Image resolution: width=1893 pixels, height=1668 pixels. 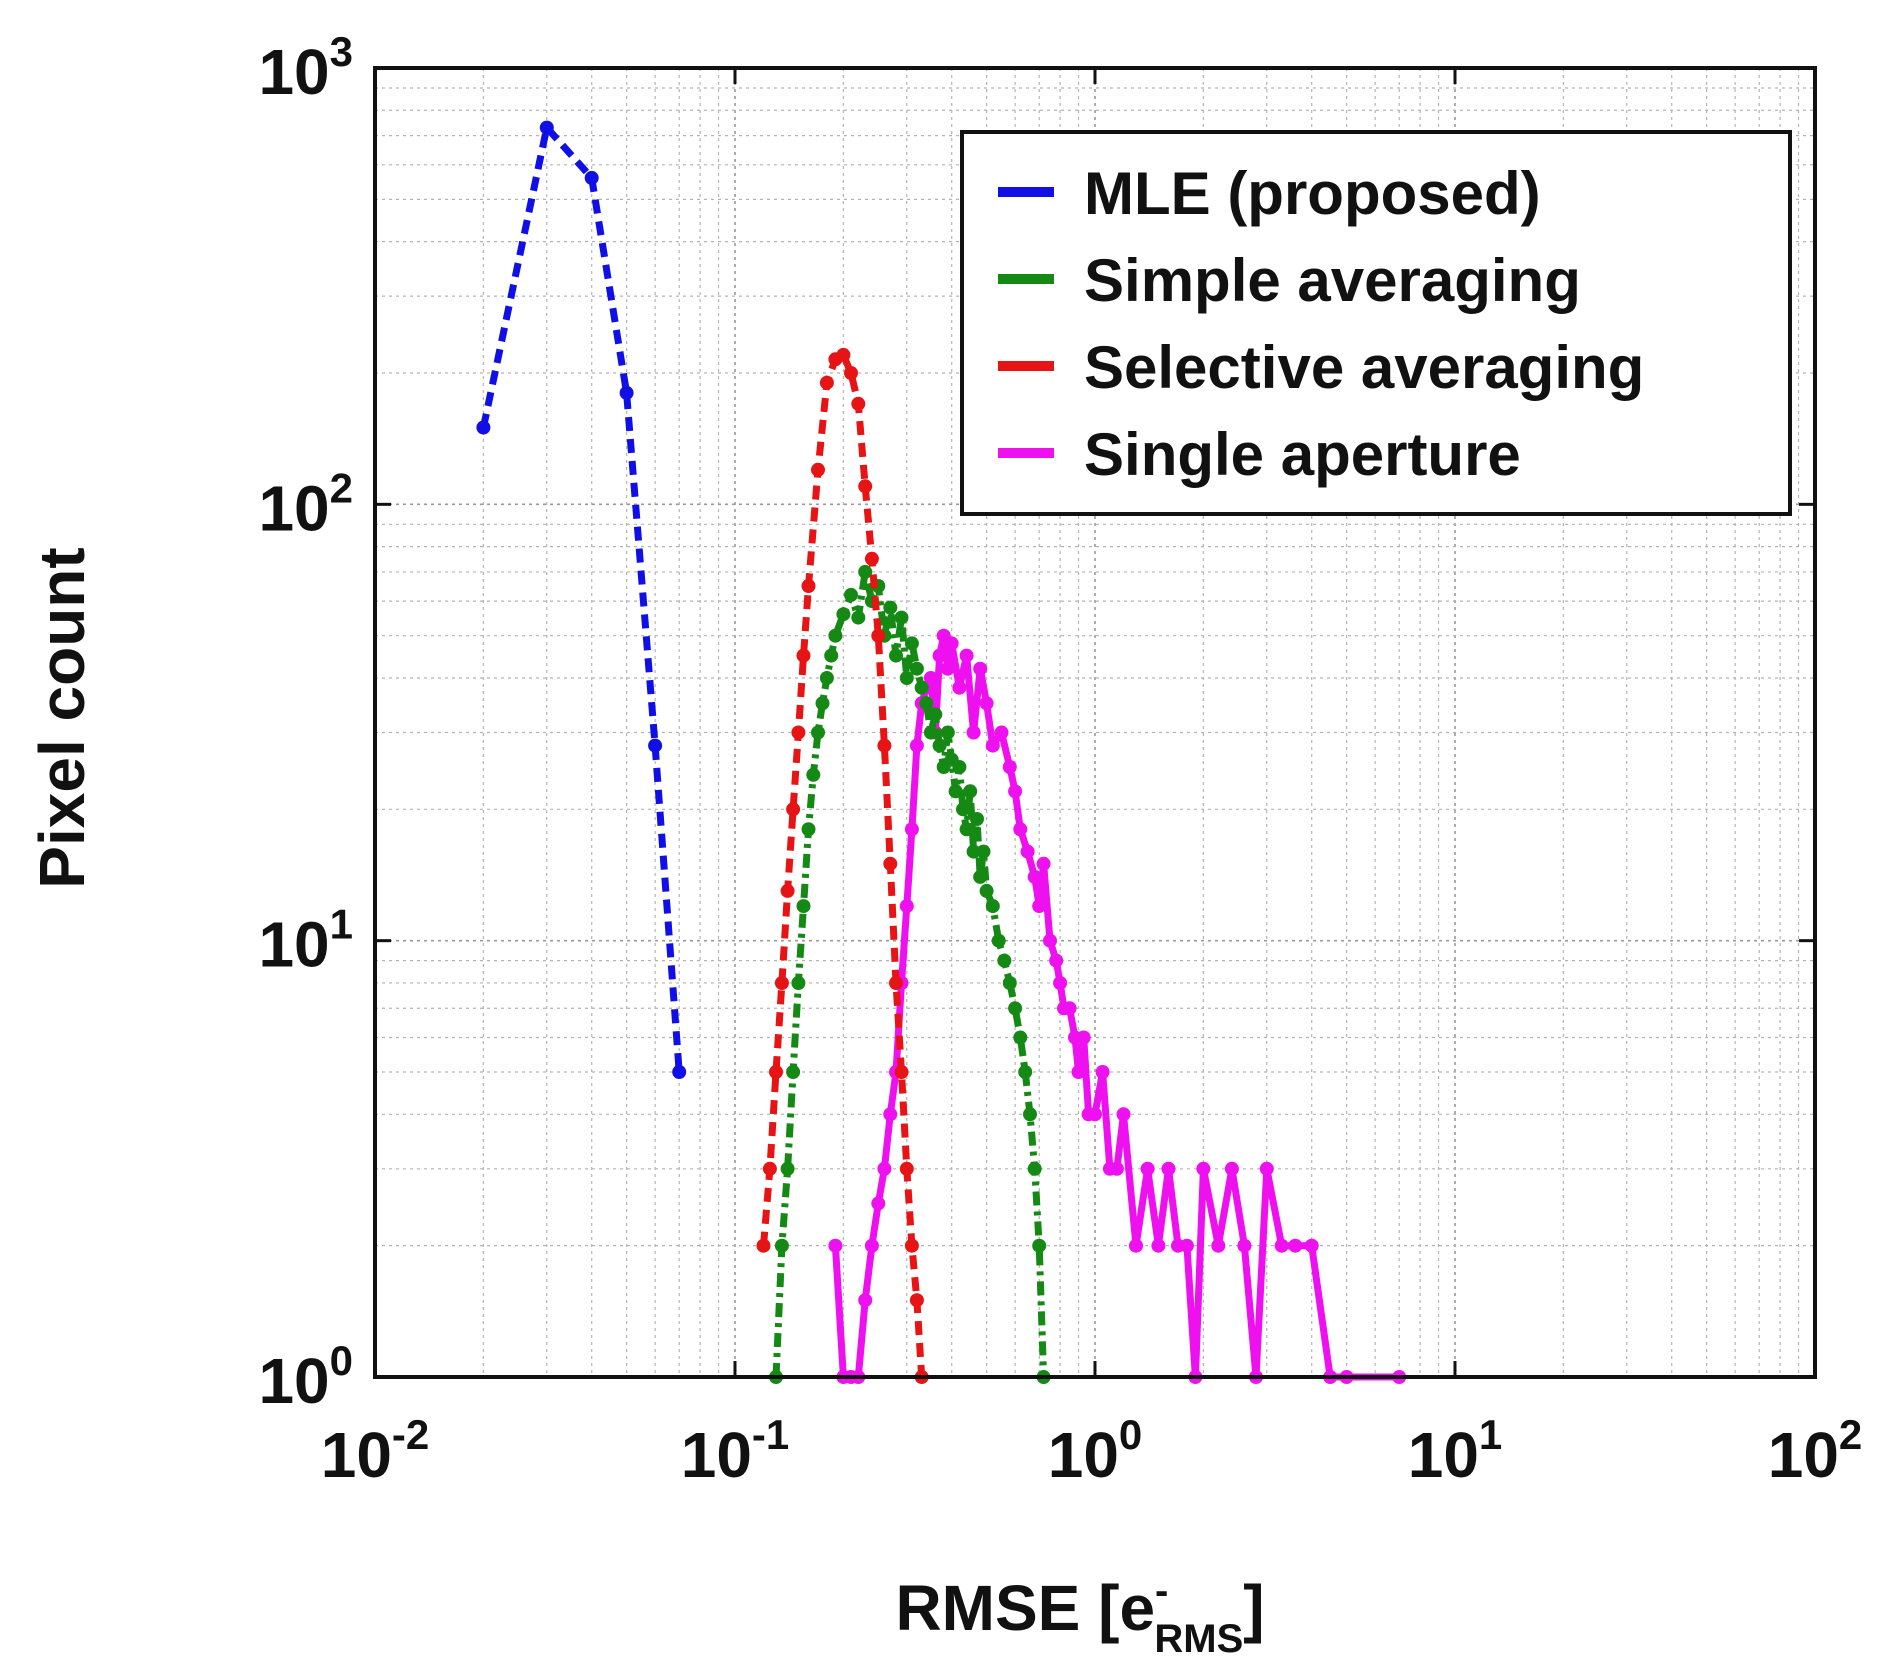 What do you see at coordinates (305, 68) in the screenshot?
I see `y-tick-label: 10³` at bounding box center [305, 68].